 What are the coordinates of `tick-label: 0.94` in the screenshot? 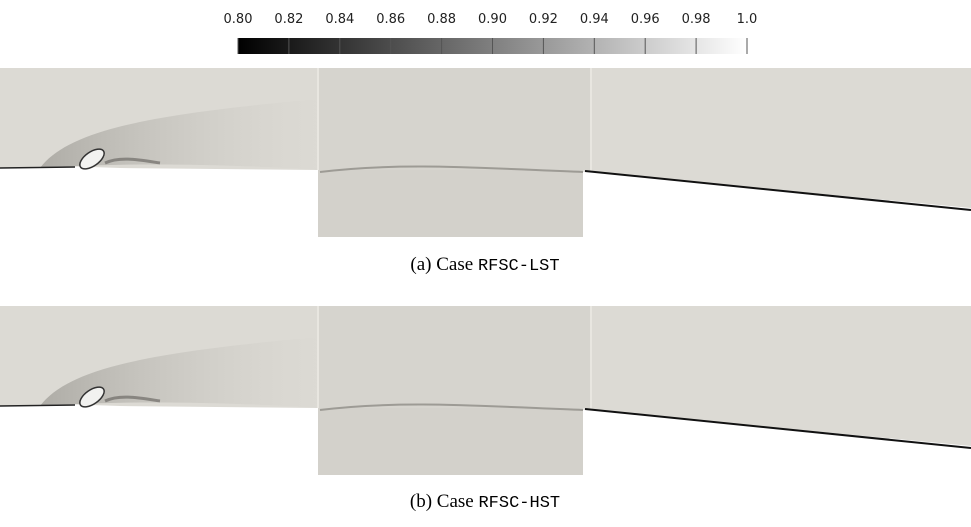 It's located at (594, 19).